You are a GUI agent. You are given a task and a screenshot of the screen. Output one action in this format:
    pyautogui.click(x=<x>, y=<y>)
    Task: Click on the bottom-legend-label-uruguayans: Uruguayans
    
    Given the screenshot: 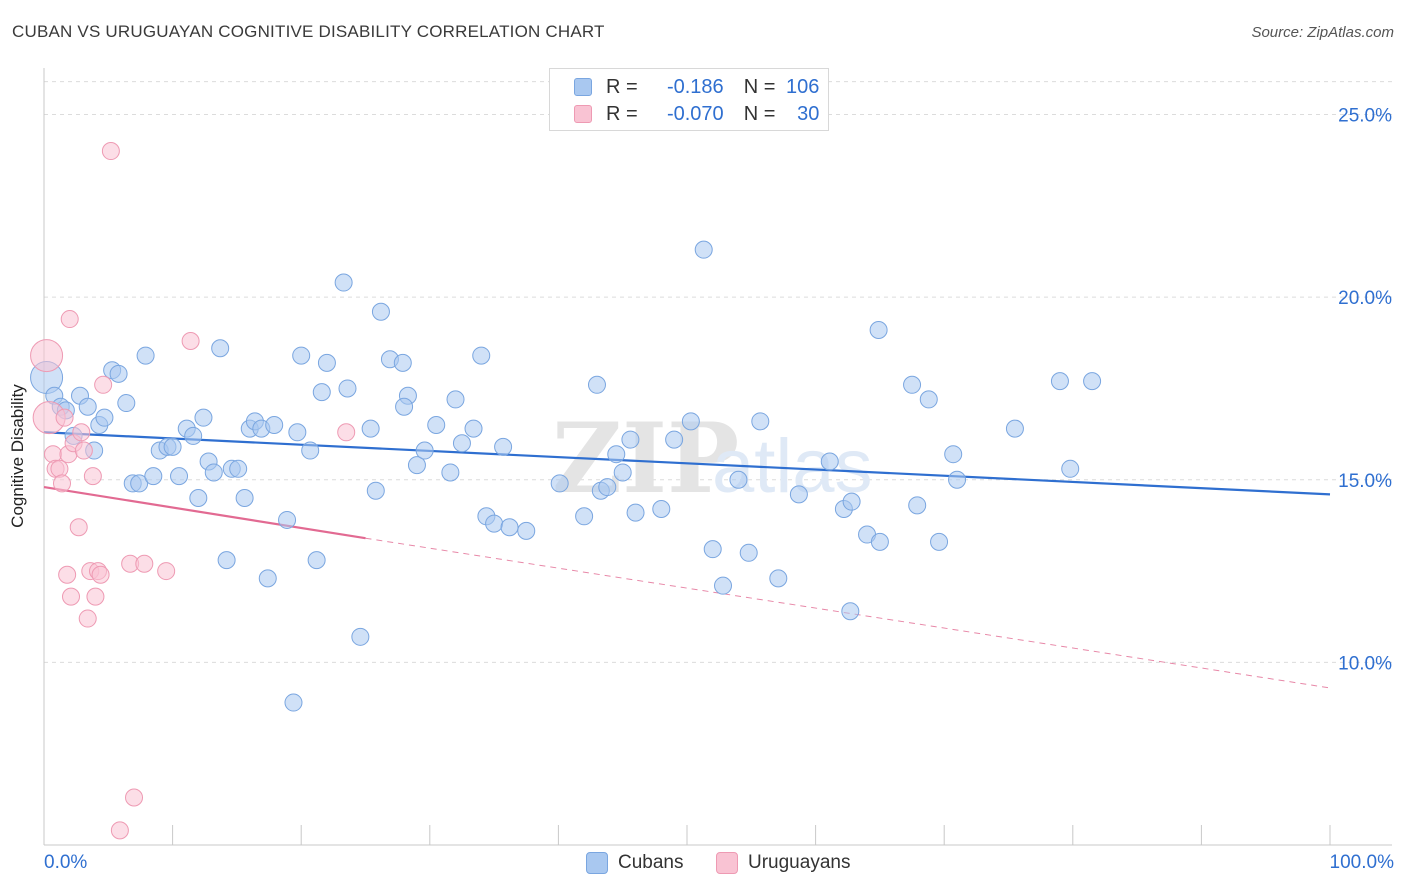 What is the action you would take?
    pyautogui.click(x=799, y=862)
    